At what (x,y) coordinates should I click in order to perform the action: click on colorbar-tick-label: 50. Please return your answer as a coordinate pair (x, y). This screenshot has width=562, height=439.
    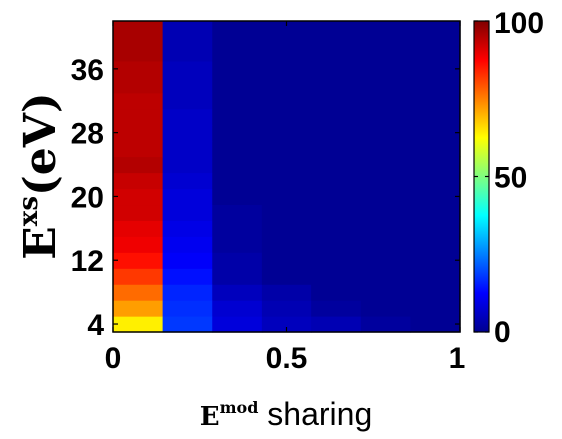
    Looking at the image, I should click on (510, 178).